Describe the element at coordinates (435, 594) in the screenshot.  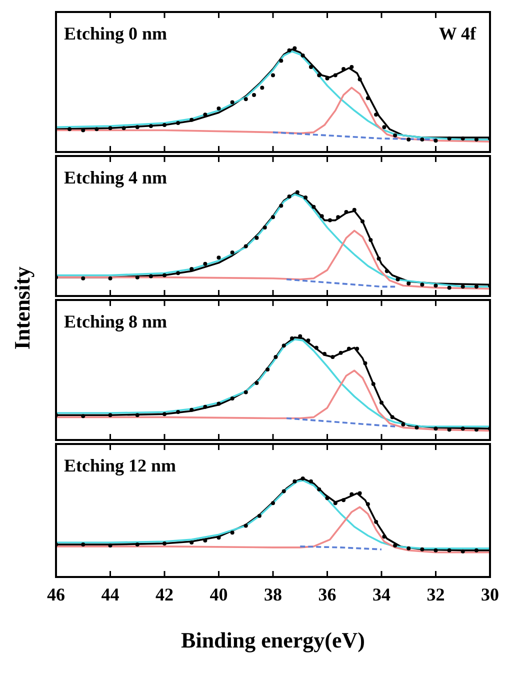
I see `x-tick-label: 32` at that location.